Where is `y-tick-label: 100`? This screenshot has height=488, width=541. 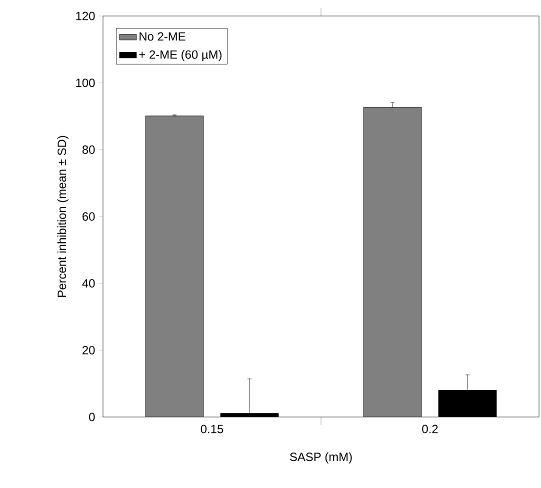
y-tick-label: 100 is located at coordinates (85, 83).